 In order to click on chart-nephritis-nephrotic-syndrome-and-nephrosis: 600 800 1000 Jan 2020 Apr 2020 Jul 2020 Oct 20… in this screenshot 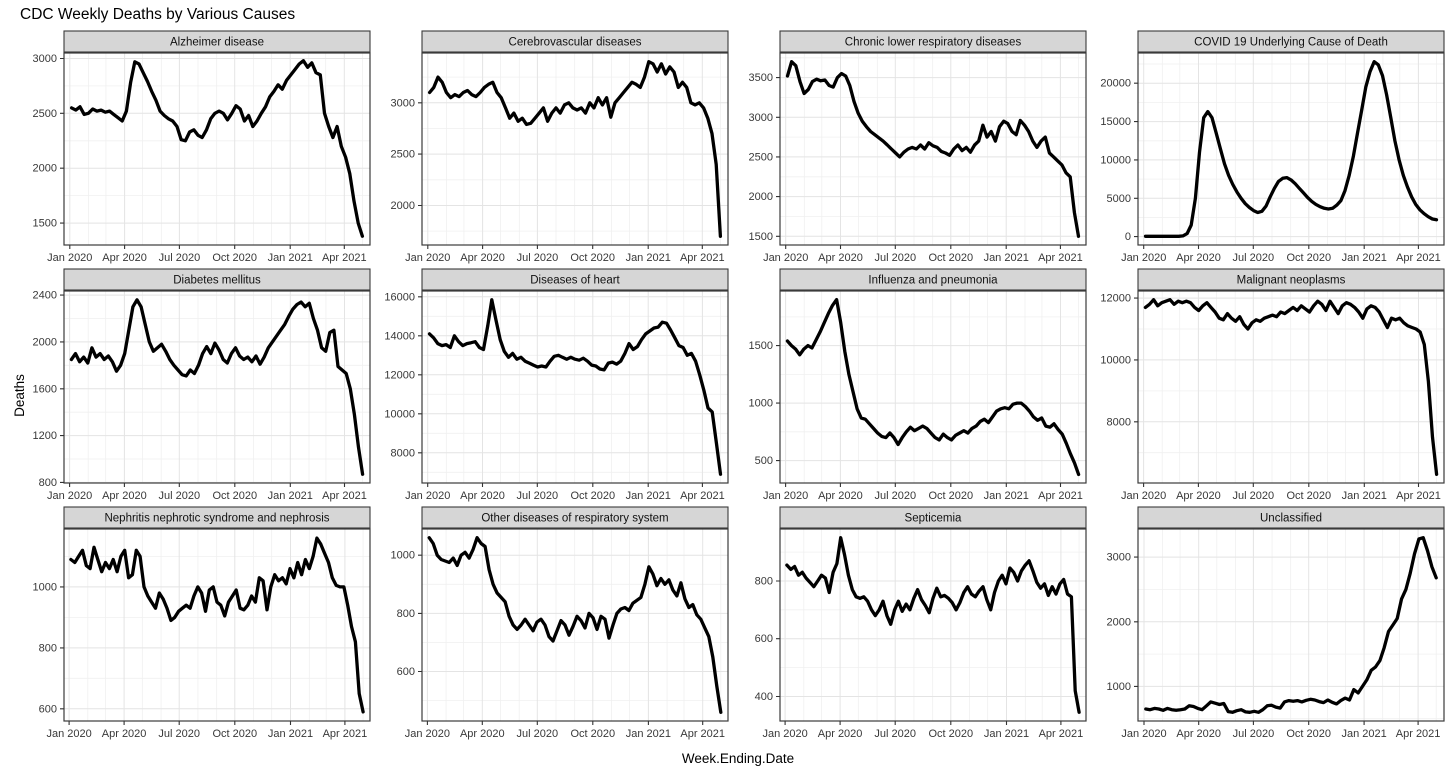, I will do `click(202, 623)`.